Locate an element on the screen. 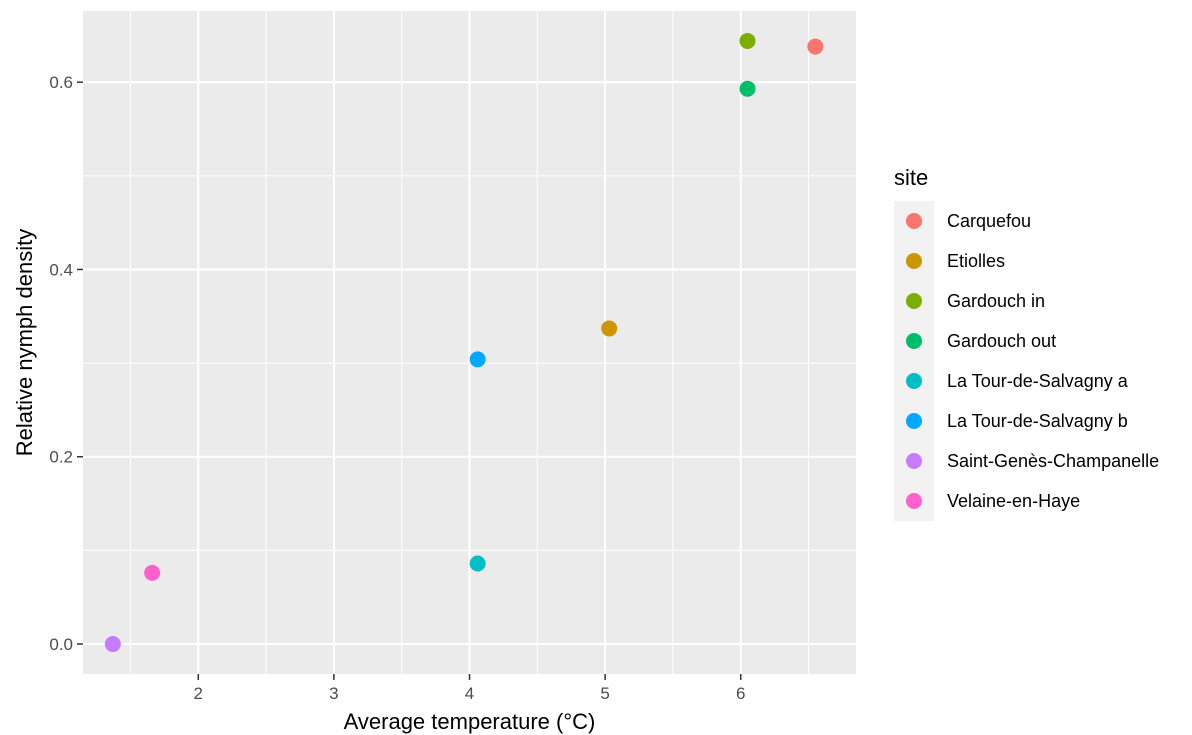 The width and height of the screenshot is (1192, 735). x-tick-label: 4 is located at coordinates (469, 693).